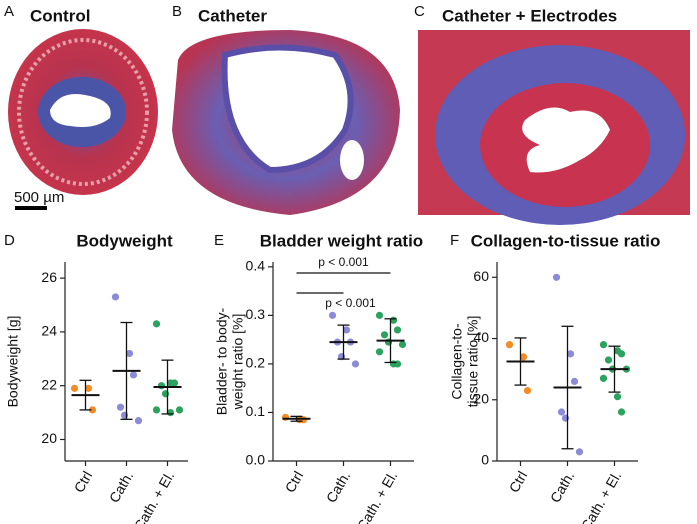 This screenshot has height=524, width=697. I want to click on y-tick-label: 0.0, so click(256, 460).